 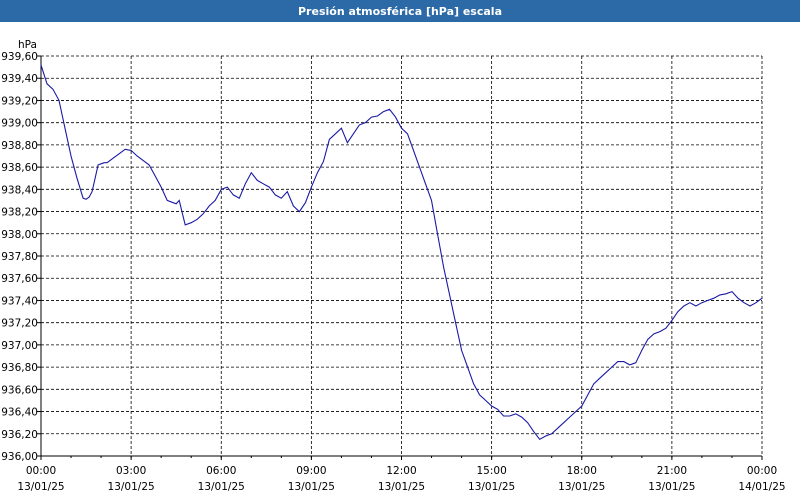 What do you see at coordinates (19, 213) in the screenshot?
I see `y-tick-label: 938,20` at bounding box center [19, 213].